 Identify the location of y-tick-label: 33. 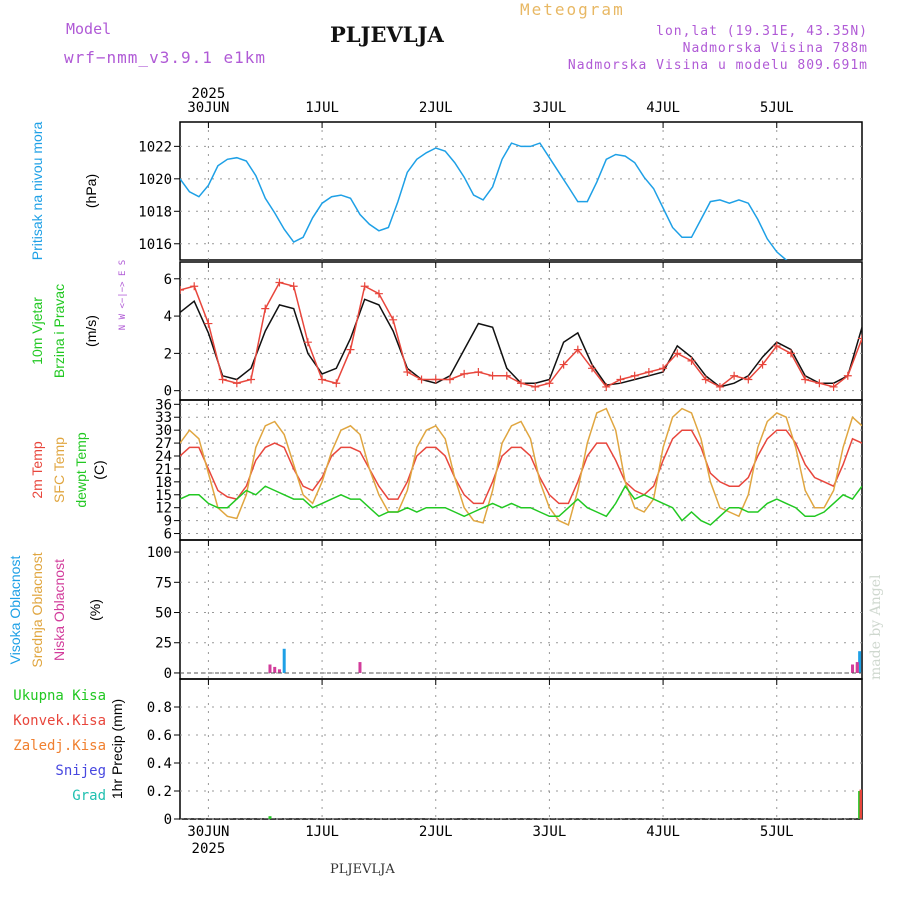
(163, 418).